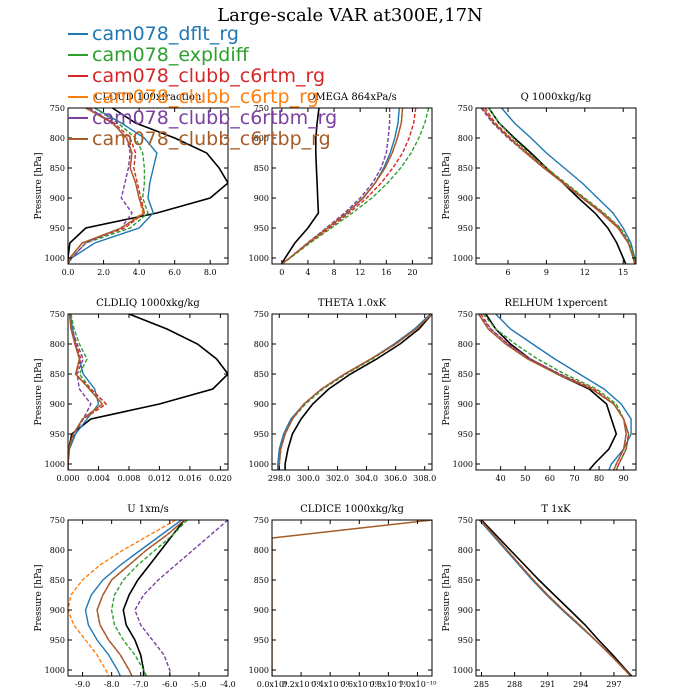 This screenshot has height=700, width=700. Describe the element at coordinates (214, 118) in the screenshot. I see `legend-label: cam078_clubb_c6rtbm_rg` at that location.